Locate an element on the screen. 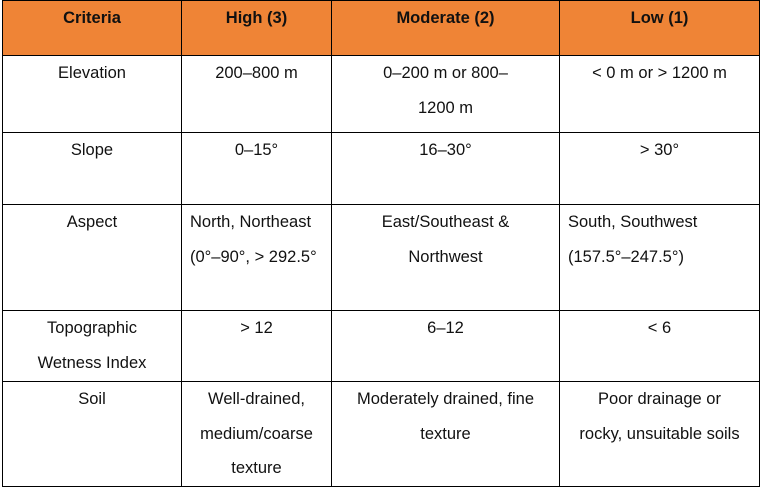 Image resolution: width=762 pixels, height=487 pixels. moderate-cell: 6–12 is located at coordinates (445, 346).